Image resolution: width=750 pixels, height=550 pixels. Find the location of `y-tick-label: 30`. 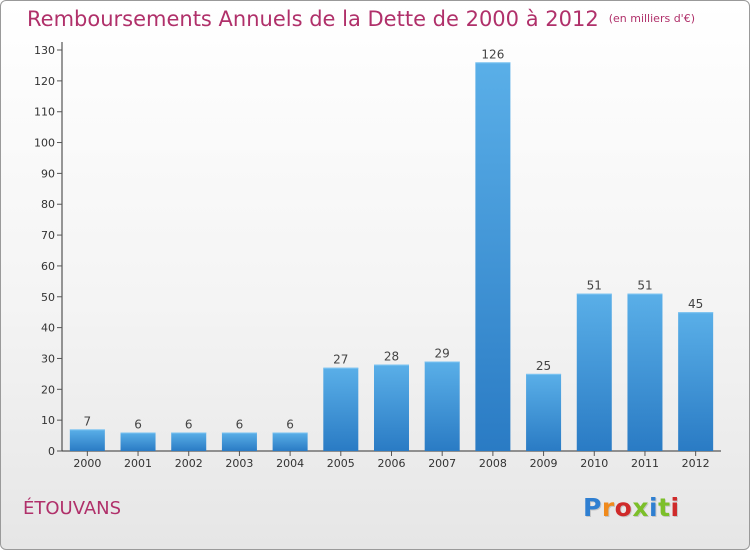

y-tick-label: 30 is located at coordinates (48, 358).